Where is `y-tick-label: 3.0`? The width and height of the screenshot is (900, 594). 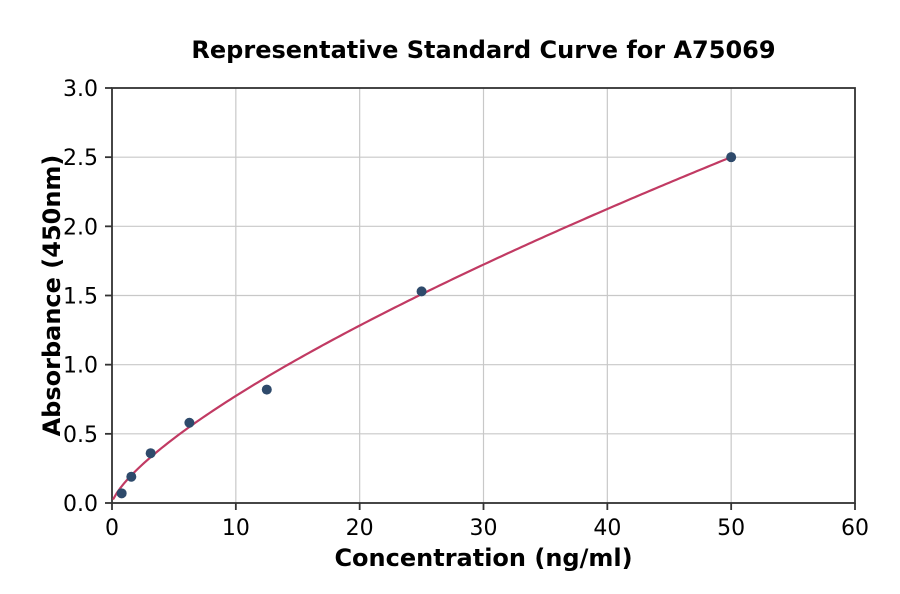
y-tick-label: 3.0 is located at coordinates (80, 89).